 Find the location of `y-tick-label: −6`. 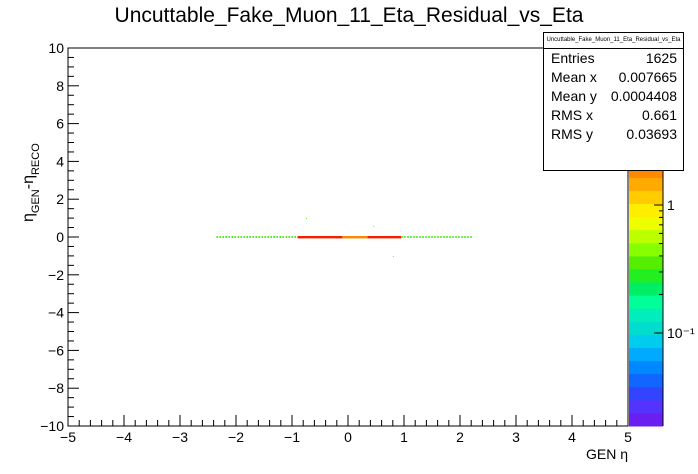

y-tick-label: −6 is located at coordinates (56, 350).